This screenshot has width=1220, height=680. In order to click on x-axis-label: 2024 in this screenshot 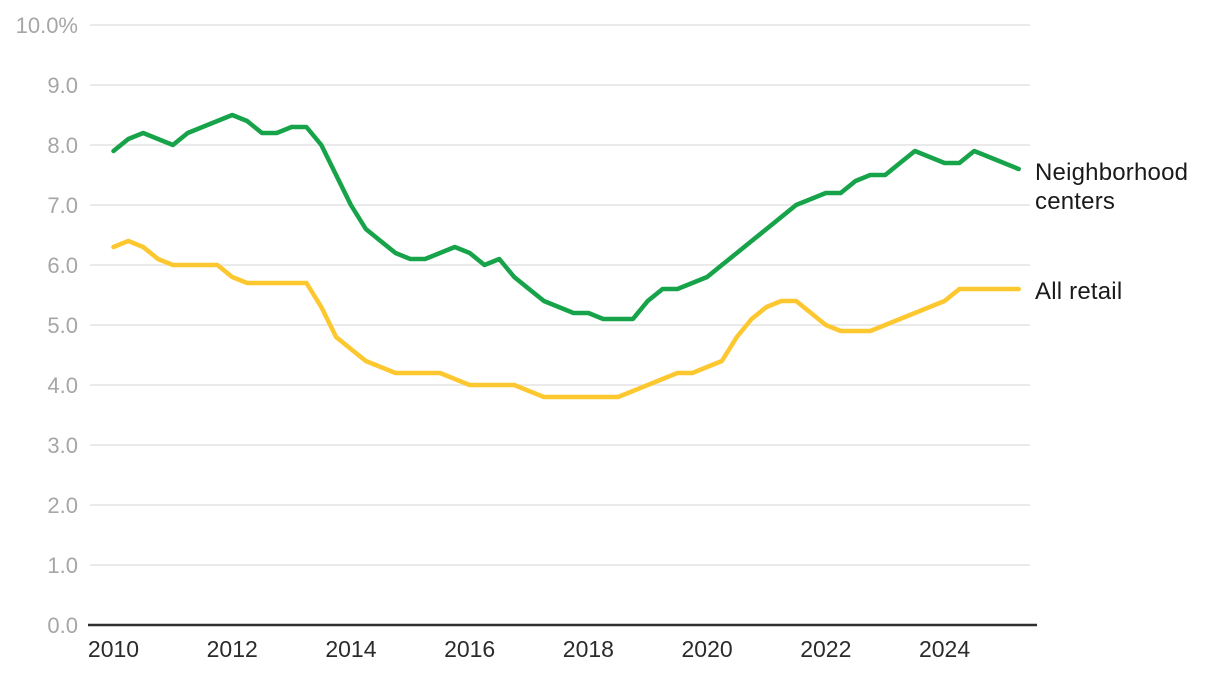, I will do `click(944, 649)`.